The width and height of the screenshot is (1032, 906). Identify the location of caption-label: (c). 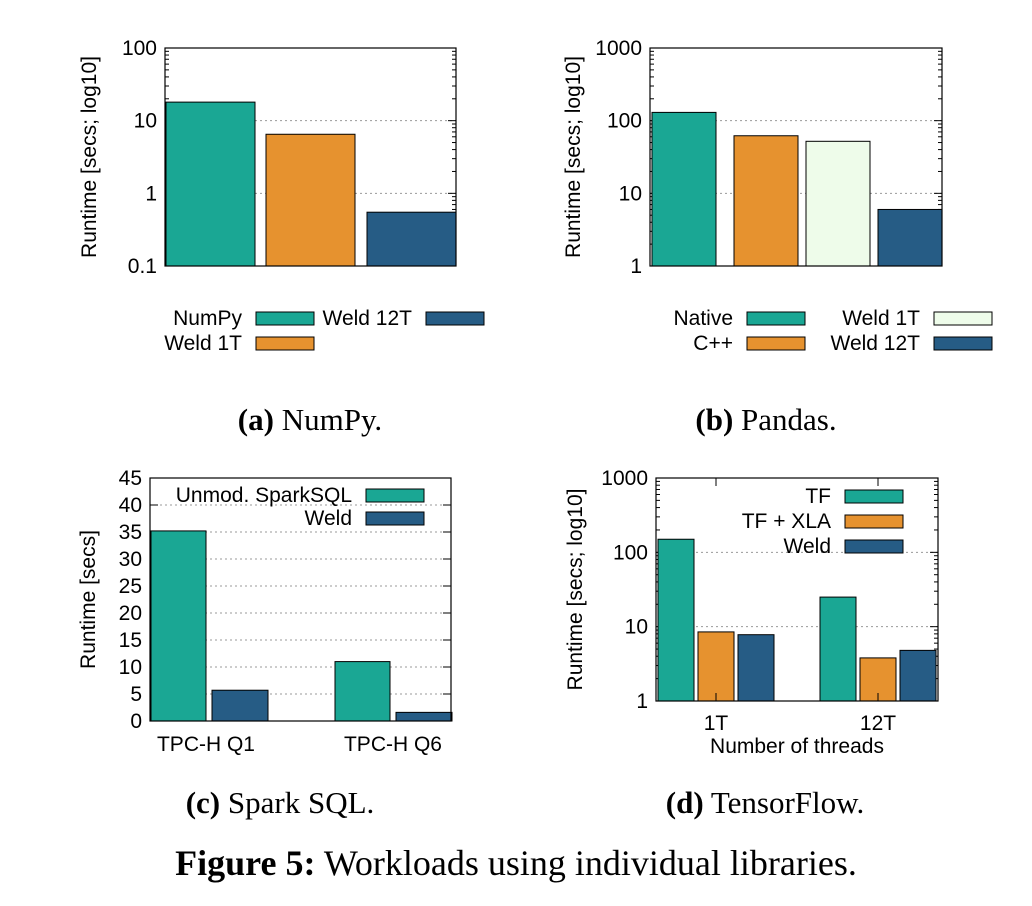
(203, 802).